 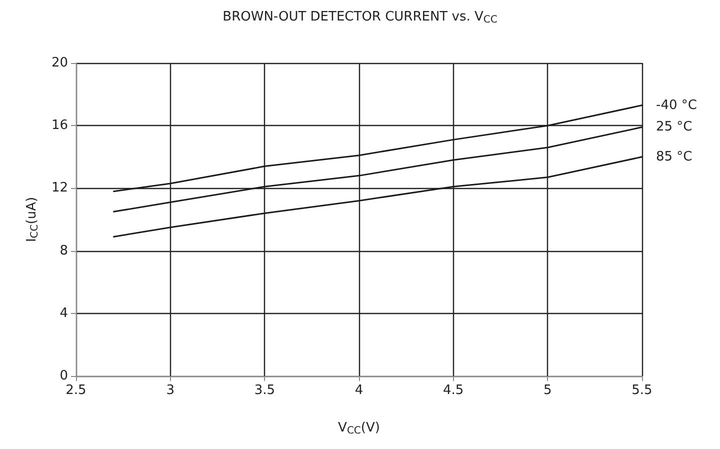 What do you see at coordinates (76, 390) in the screenshot?
I see `x-tick-label: 2.5` at bounding box center [76, 390].